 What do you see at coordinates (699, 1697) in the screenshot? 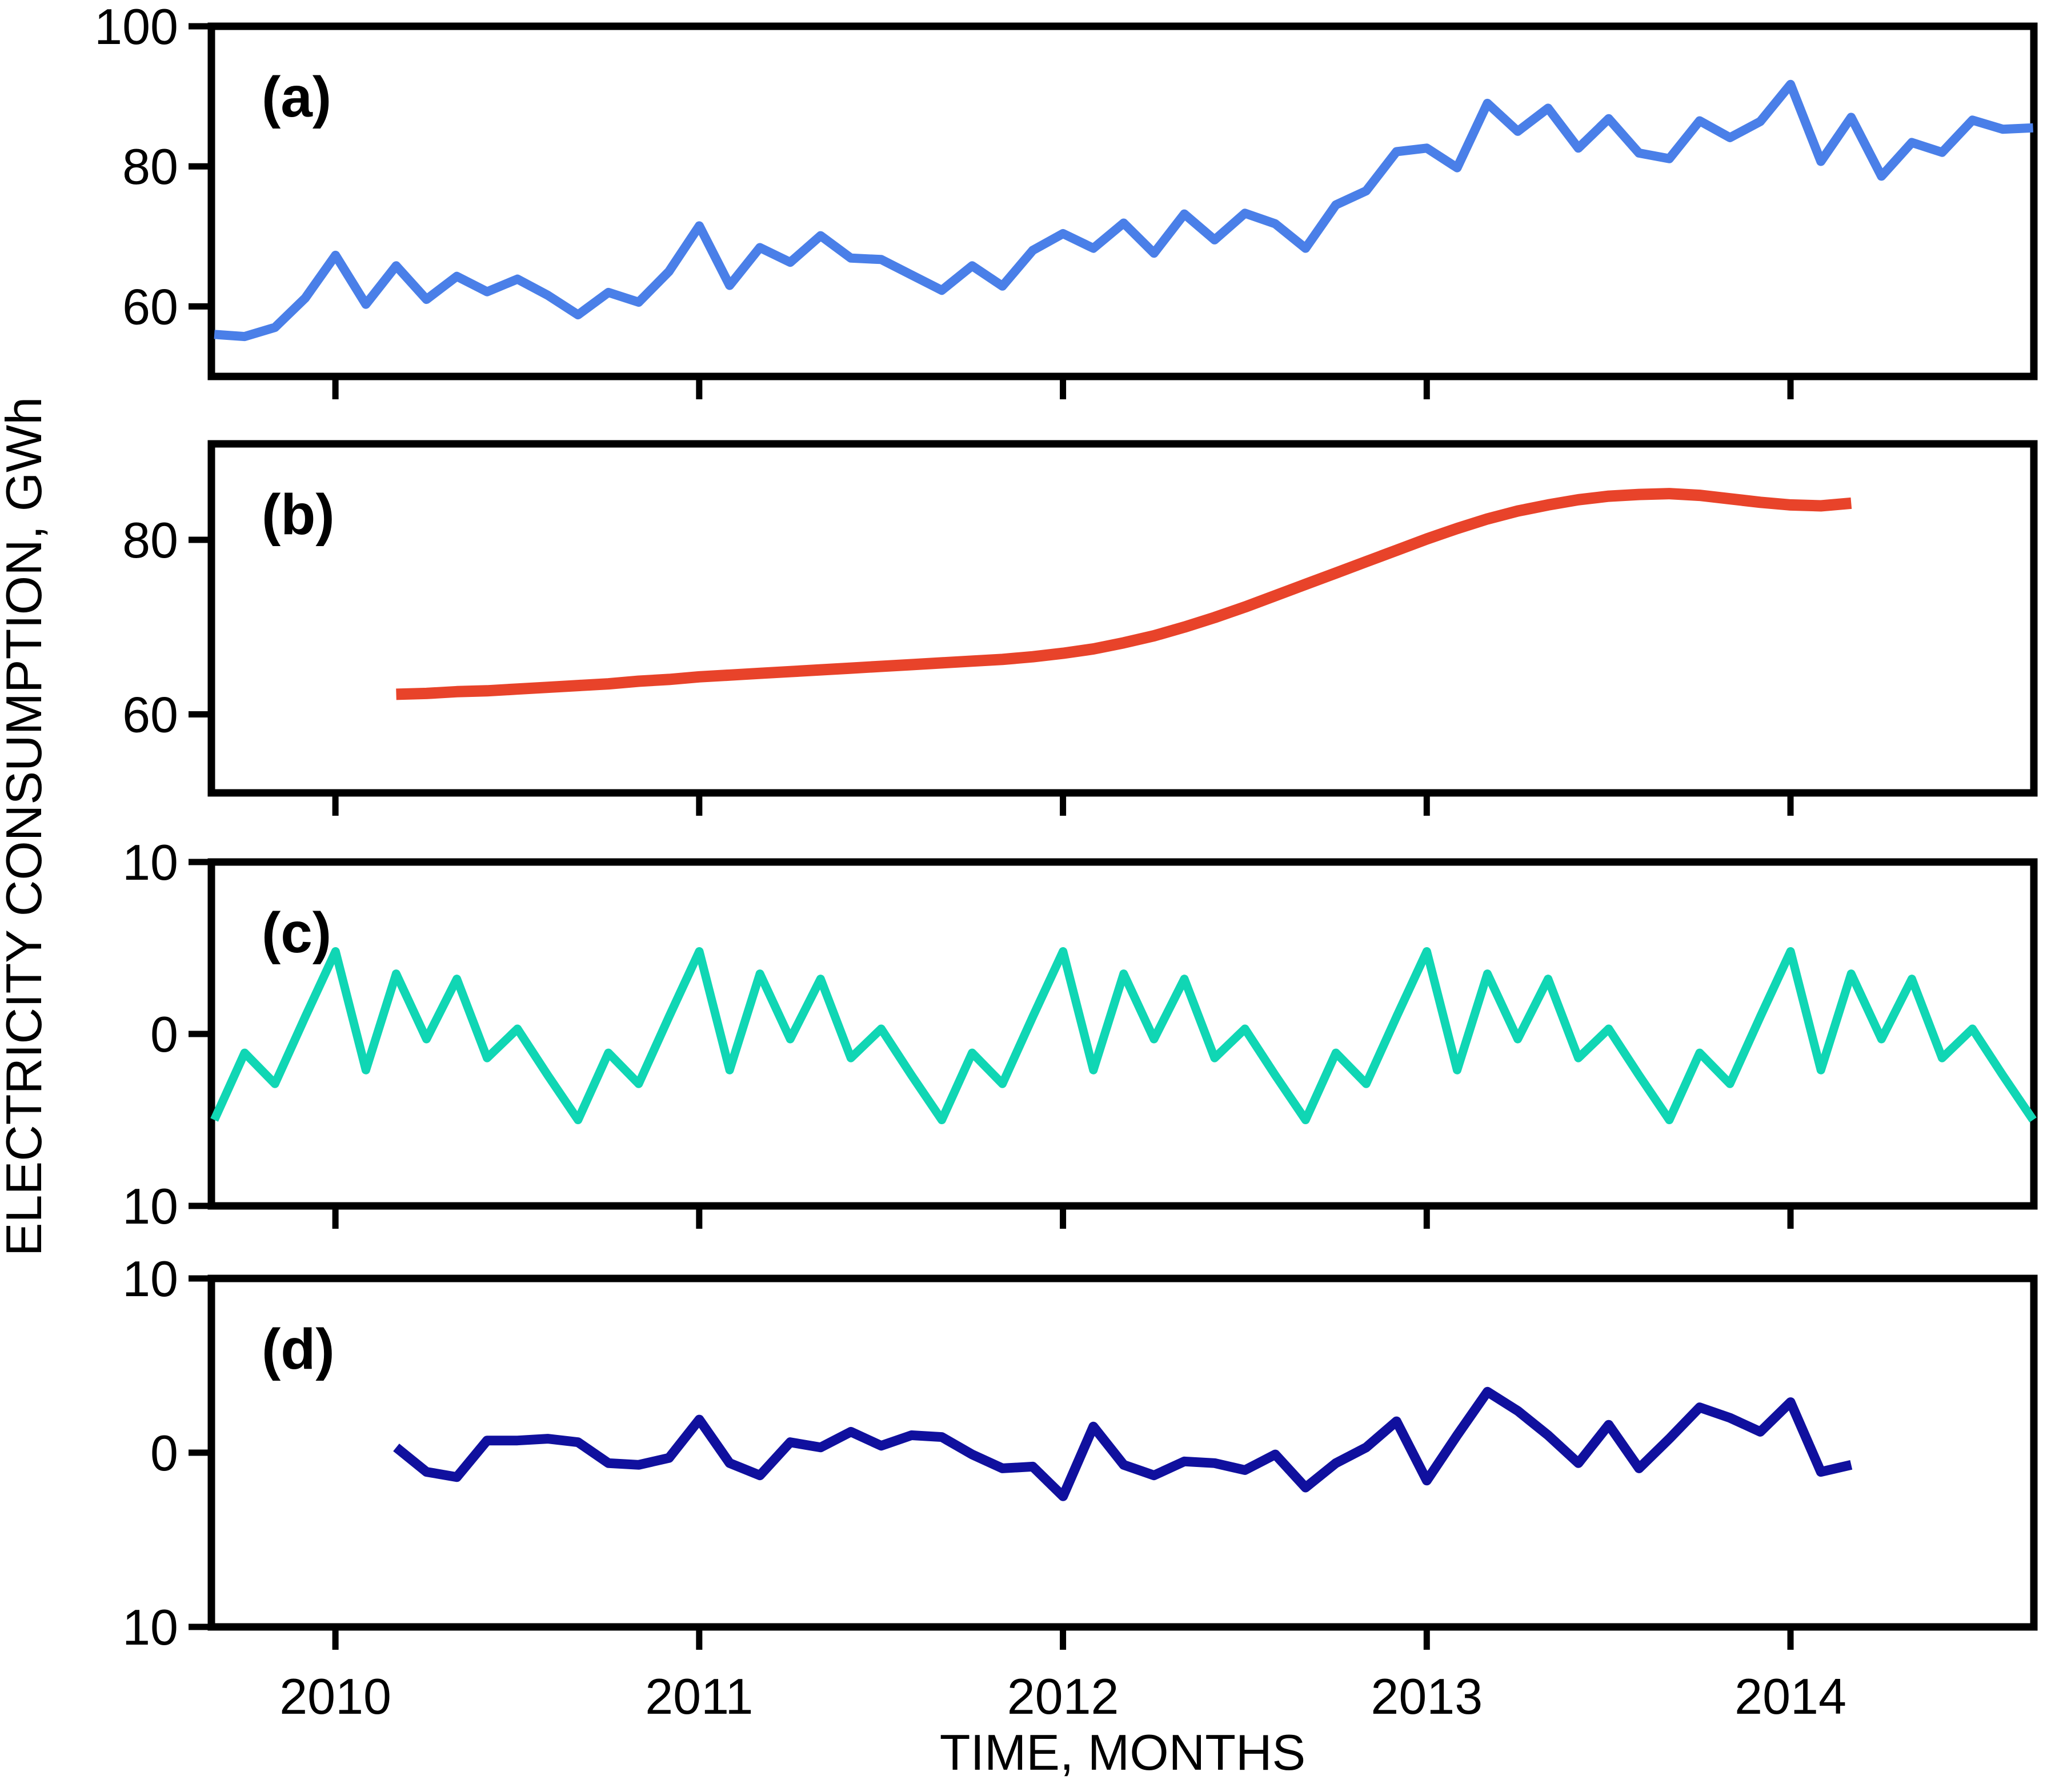
I see `x-axis-tick-label: 2011` at bounding box center [699, 1697].